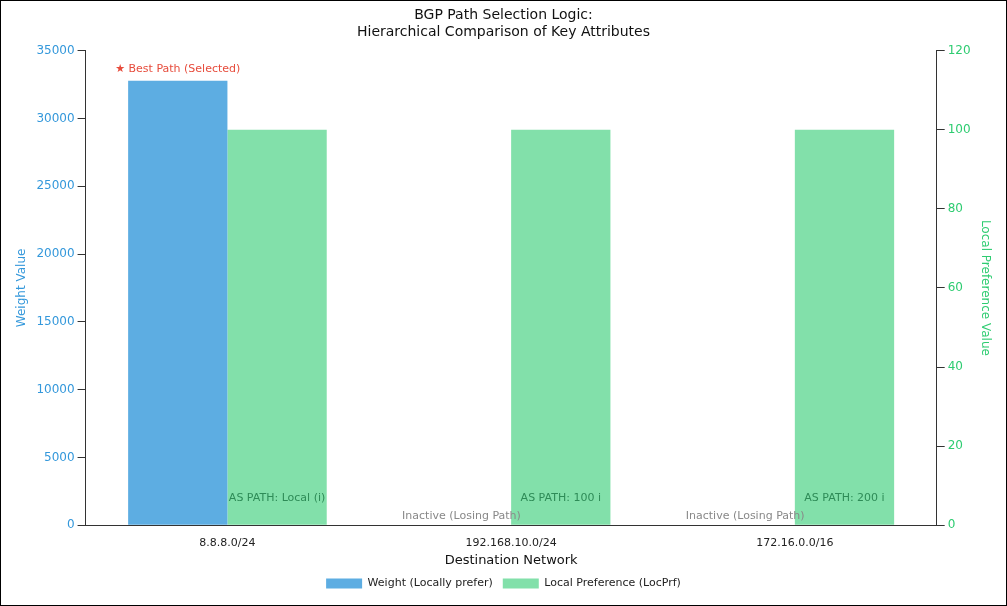 The height and width of the screenshot is (606, 1007). What do you see at coordinates (955, 287) in the screenshot?
I see `y2-tick-label: 60` at bounding box center [955, 287].